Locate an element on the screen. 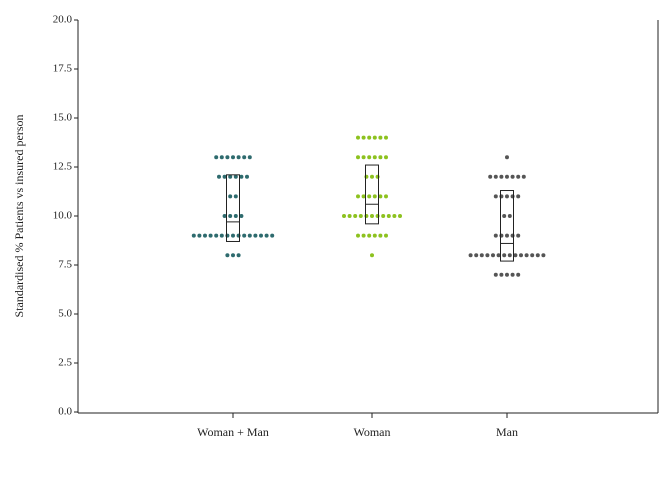 The width and height of the screenshot is (672, 480). x-tick-label: Man is located at coordinates (507, 432).